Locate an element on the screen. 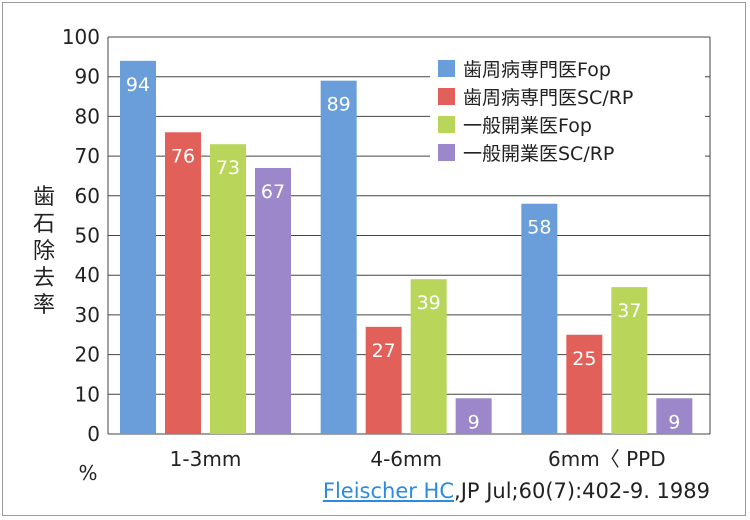 This screenshot has width=750, height=520. legend-label: 歯周病専門医Fop is located at coordinates (537, 70).